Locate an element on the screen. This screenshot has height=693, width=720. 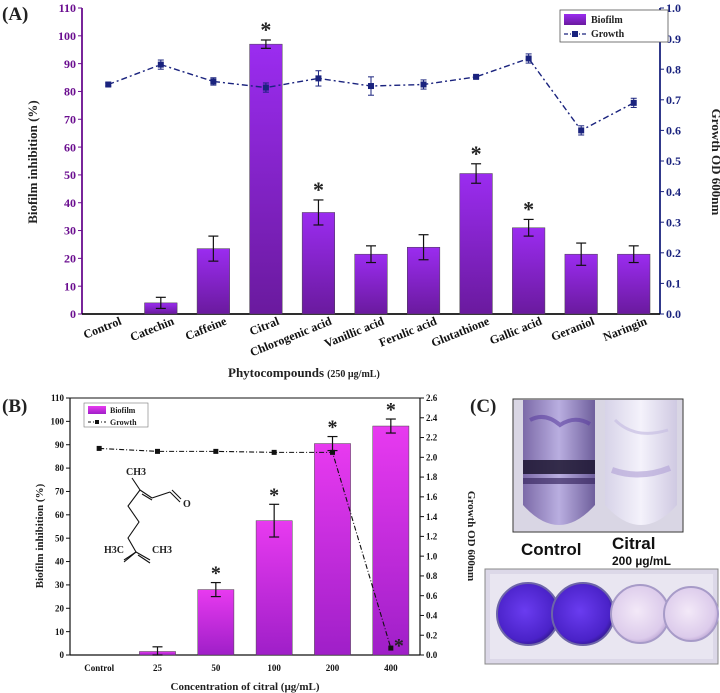
y2-tick-label: 2.6 is located at coordinates (432, 398).